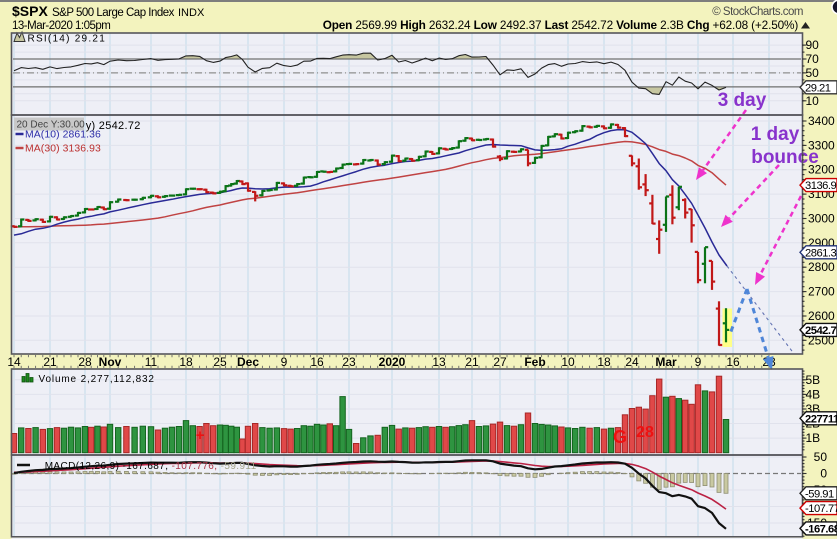  I want to click on svg-text: S&P 500 Large Cap Index, so click(113, 13).